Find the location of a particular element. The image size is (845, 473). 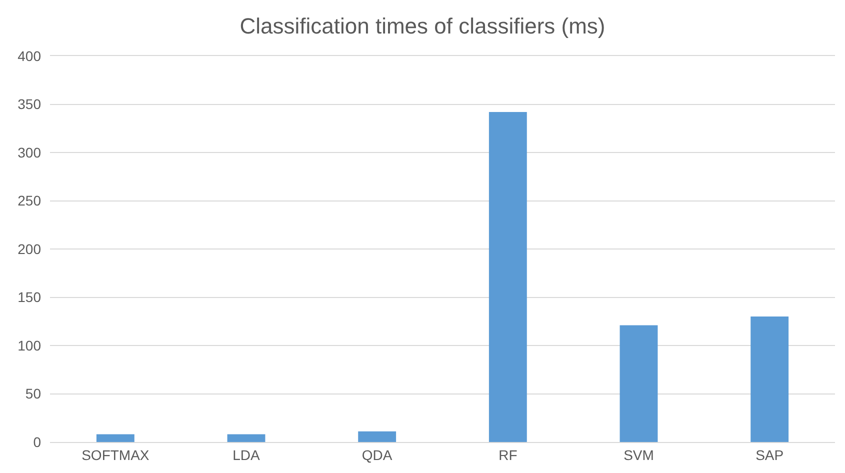

y-tick-label: 400 is located at coordinates (30, 56).